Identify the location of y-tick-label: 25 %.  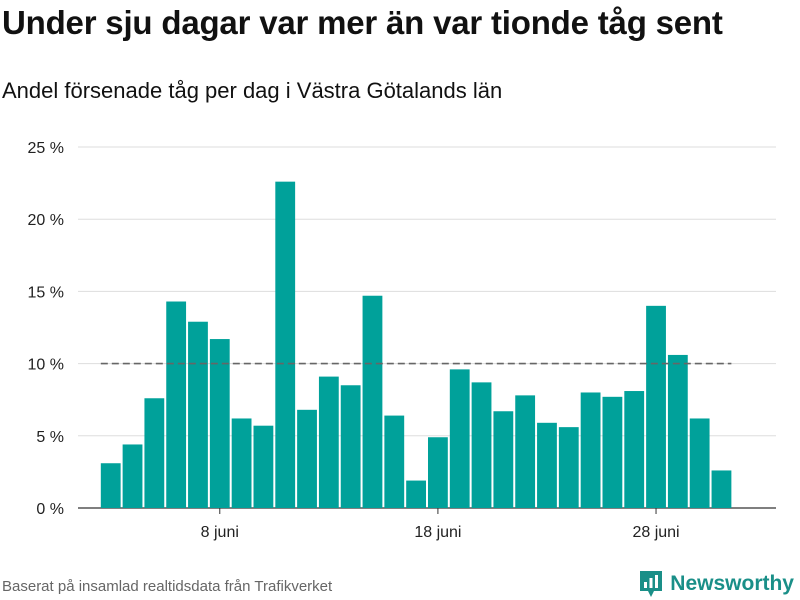
(46, 148).